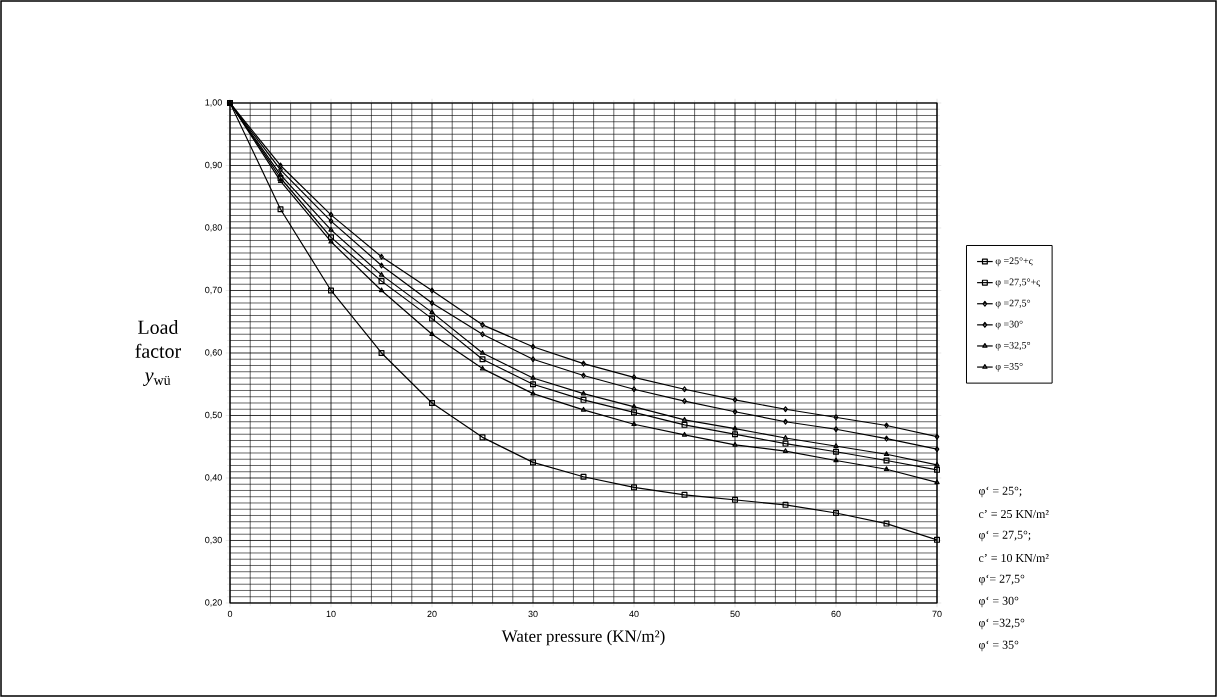 Image resolution: width=1217 pixels, height=697 pixels. I want to click on x-tick-label: 20, so click(432, 614).